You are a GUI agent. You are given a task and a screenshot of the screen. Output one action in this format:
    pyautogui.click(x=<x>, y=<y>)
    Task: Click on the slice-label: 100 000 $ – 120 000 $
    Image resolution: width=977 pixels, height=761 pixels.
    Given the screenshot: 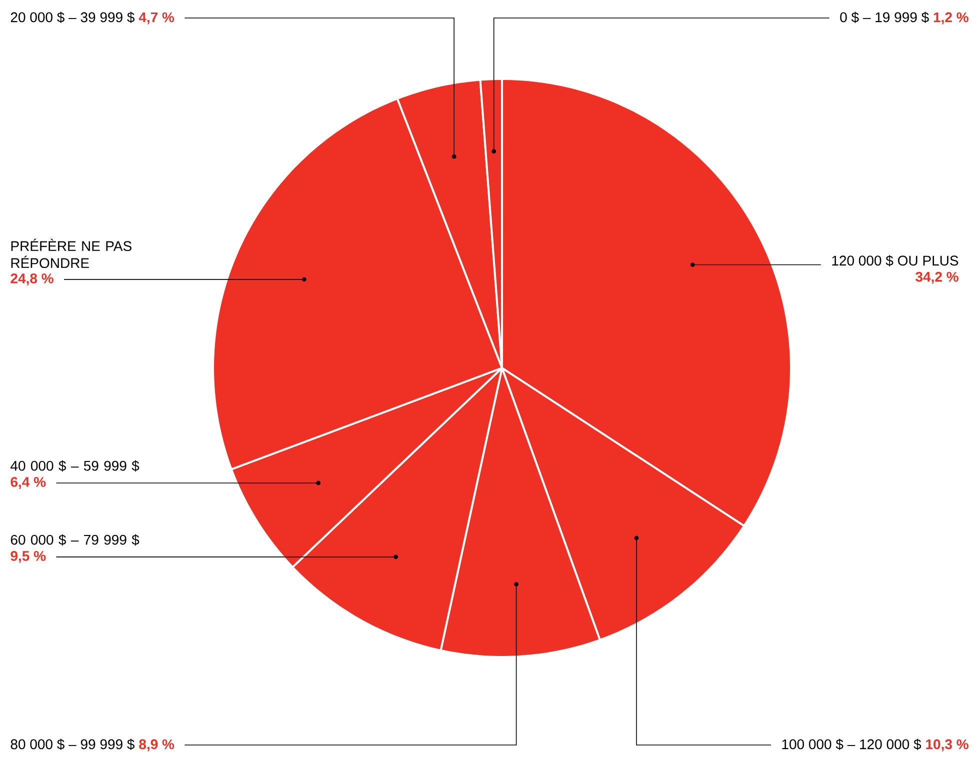 What is the action you would take?
    pyautogui.click(x=852, y=744)
    